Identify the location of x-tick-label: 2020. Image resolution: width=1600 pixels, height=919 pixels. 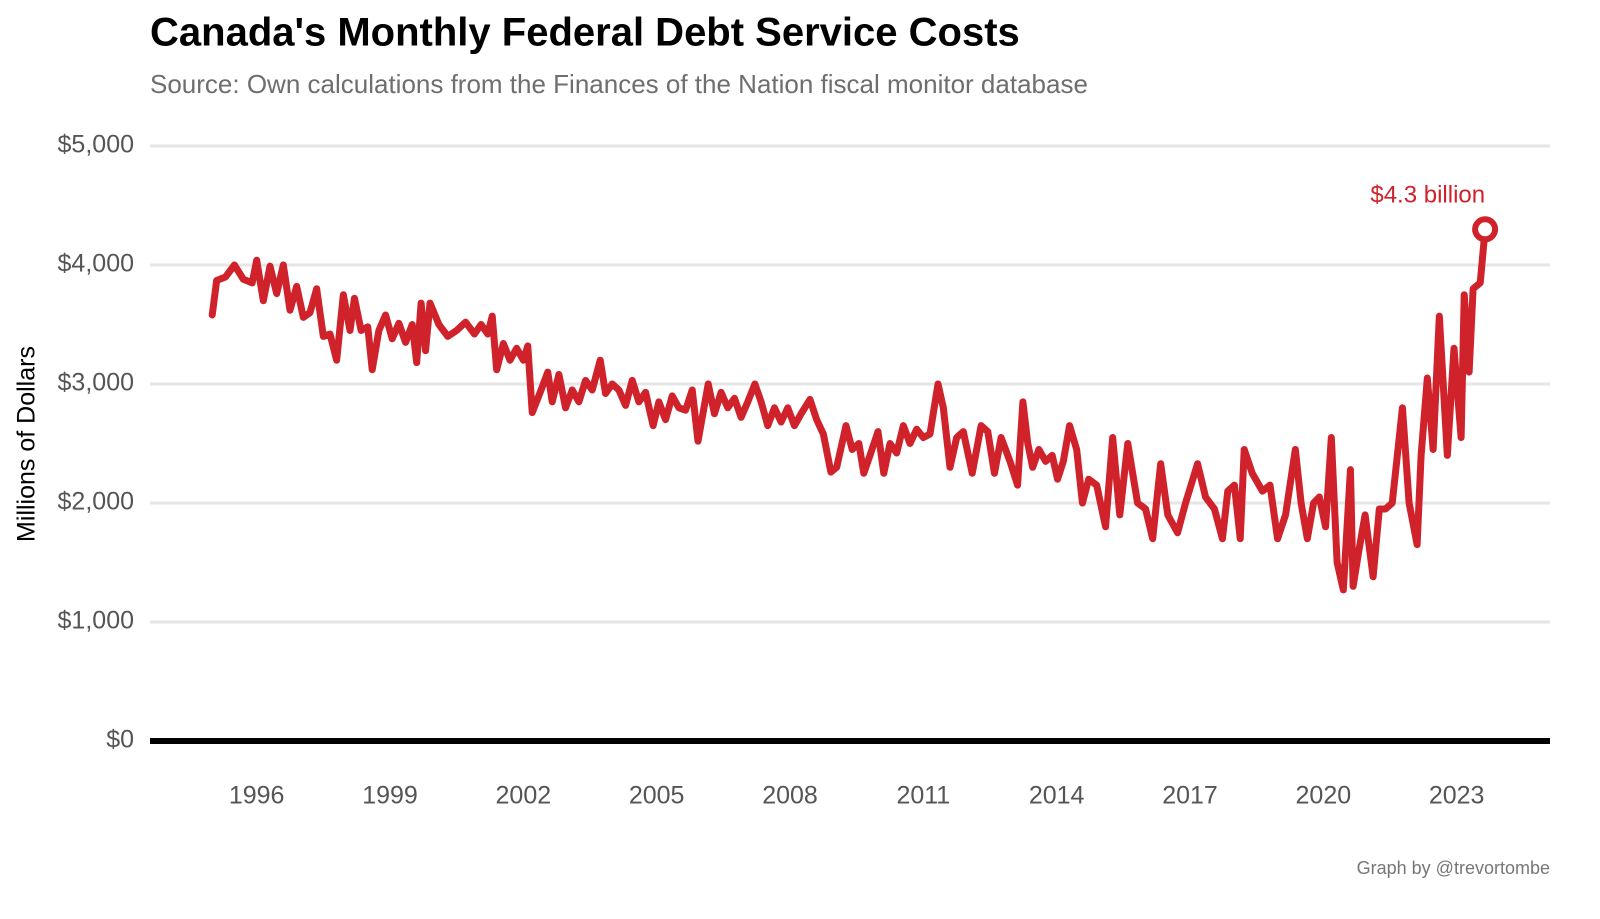
(1324, 796).